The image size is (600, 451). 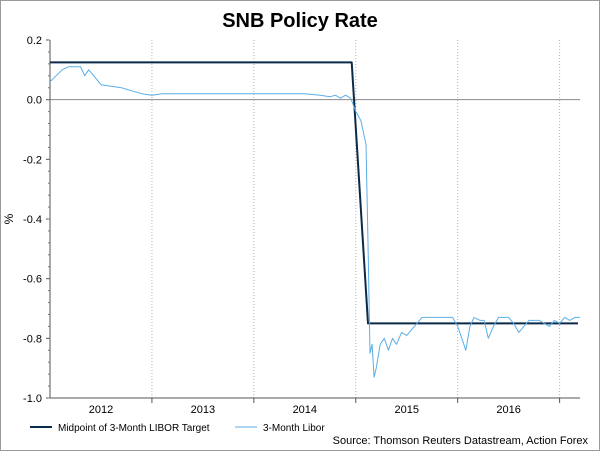 I want to click on y-tick-label-5: -0.8, so click(x=32, y=339).